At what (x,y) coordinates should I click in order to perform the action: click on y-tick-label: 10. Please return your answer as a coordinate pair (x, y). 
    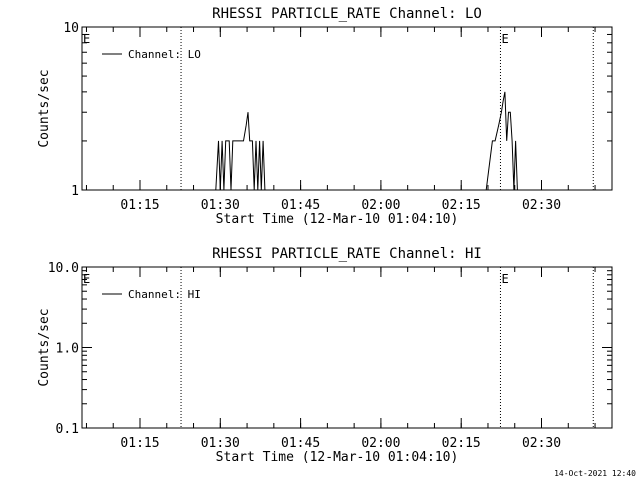
    Looking at the image, I should click on (71, 28).